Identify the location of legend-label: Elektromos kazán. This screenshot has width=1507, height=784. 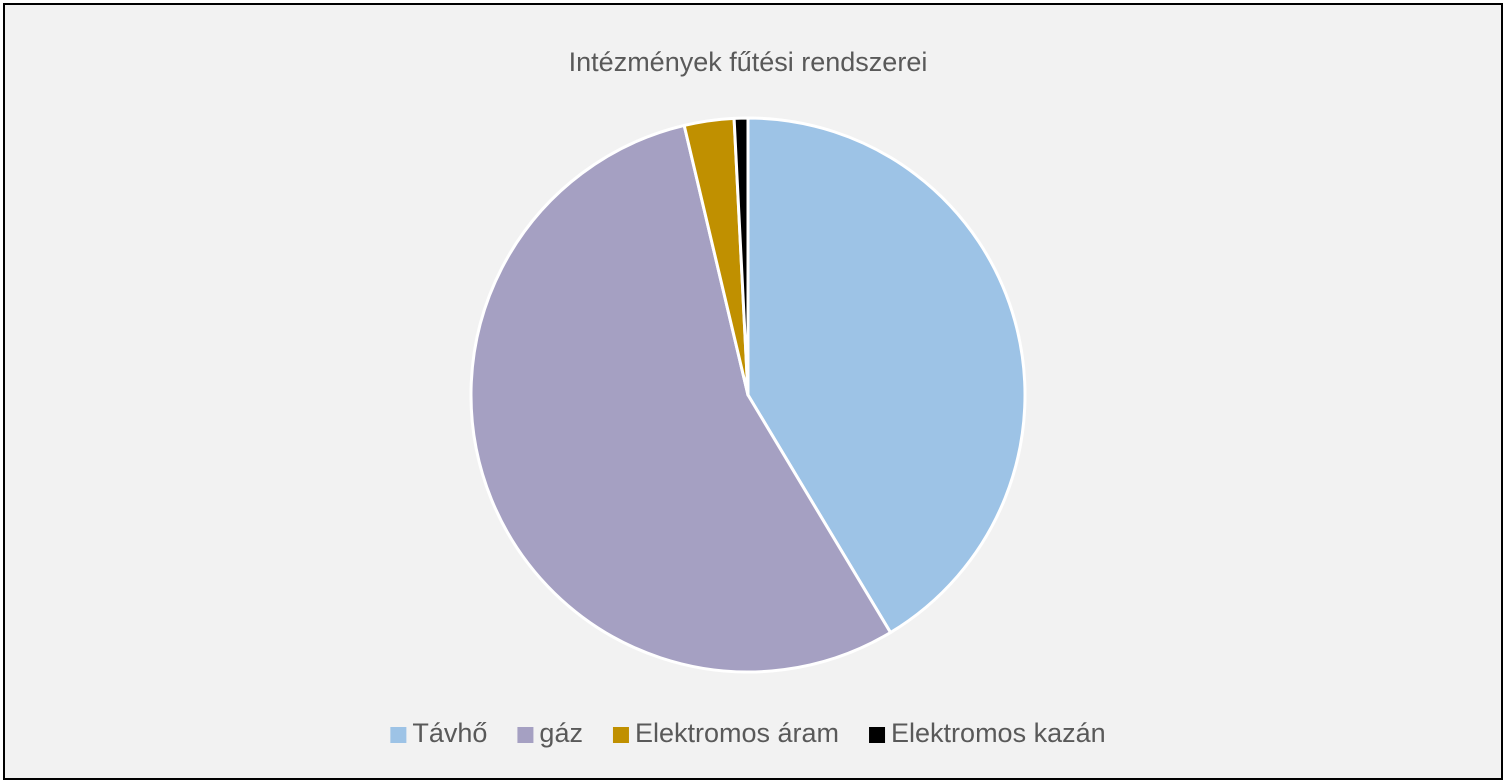
(998, 733).